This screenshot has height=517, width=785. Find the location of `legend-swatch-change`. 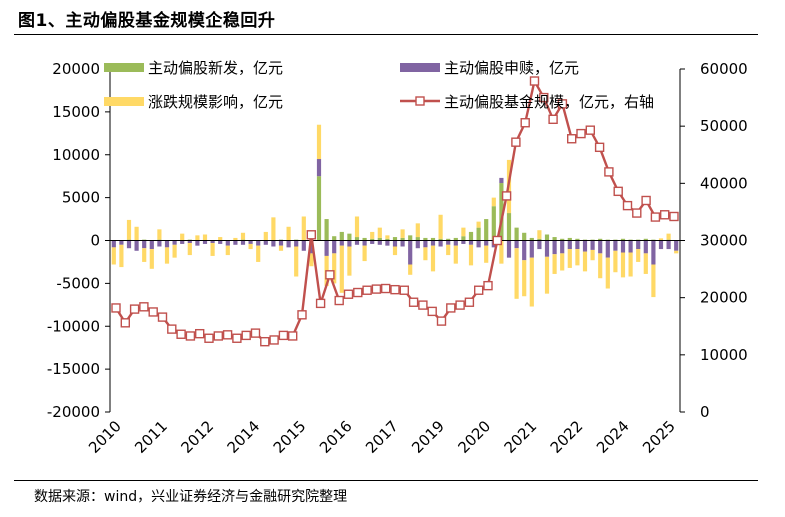

legend-swatch-change is located at coordinates (124, 101).